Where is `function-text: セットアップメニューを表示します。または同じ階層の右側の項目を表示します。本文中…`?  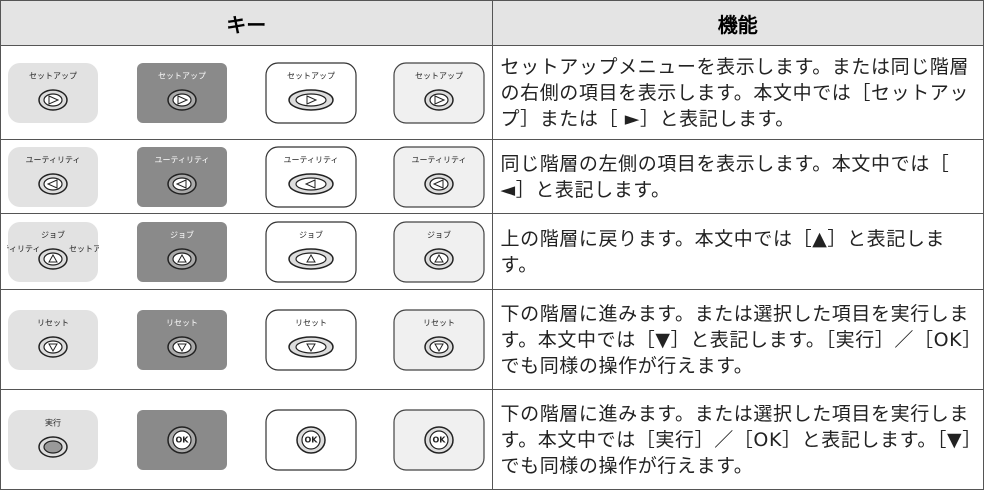
function-text: セットアップメニューを表示します。または同じ階層の右側の項目を表示します。本文中… is located at coordinates (737, 92).